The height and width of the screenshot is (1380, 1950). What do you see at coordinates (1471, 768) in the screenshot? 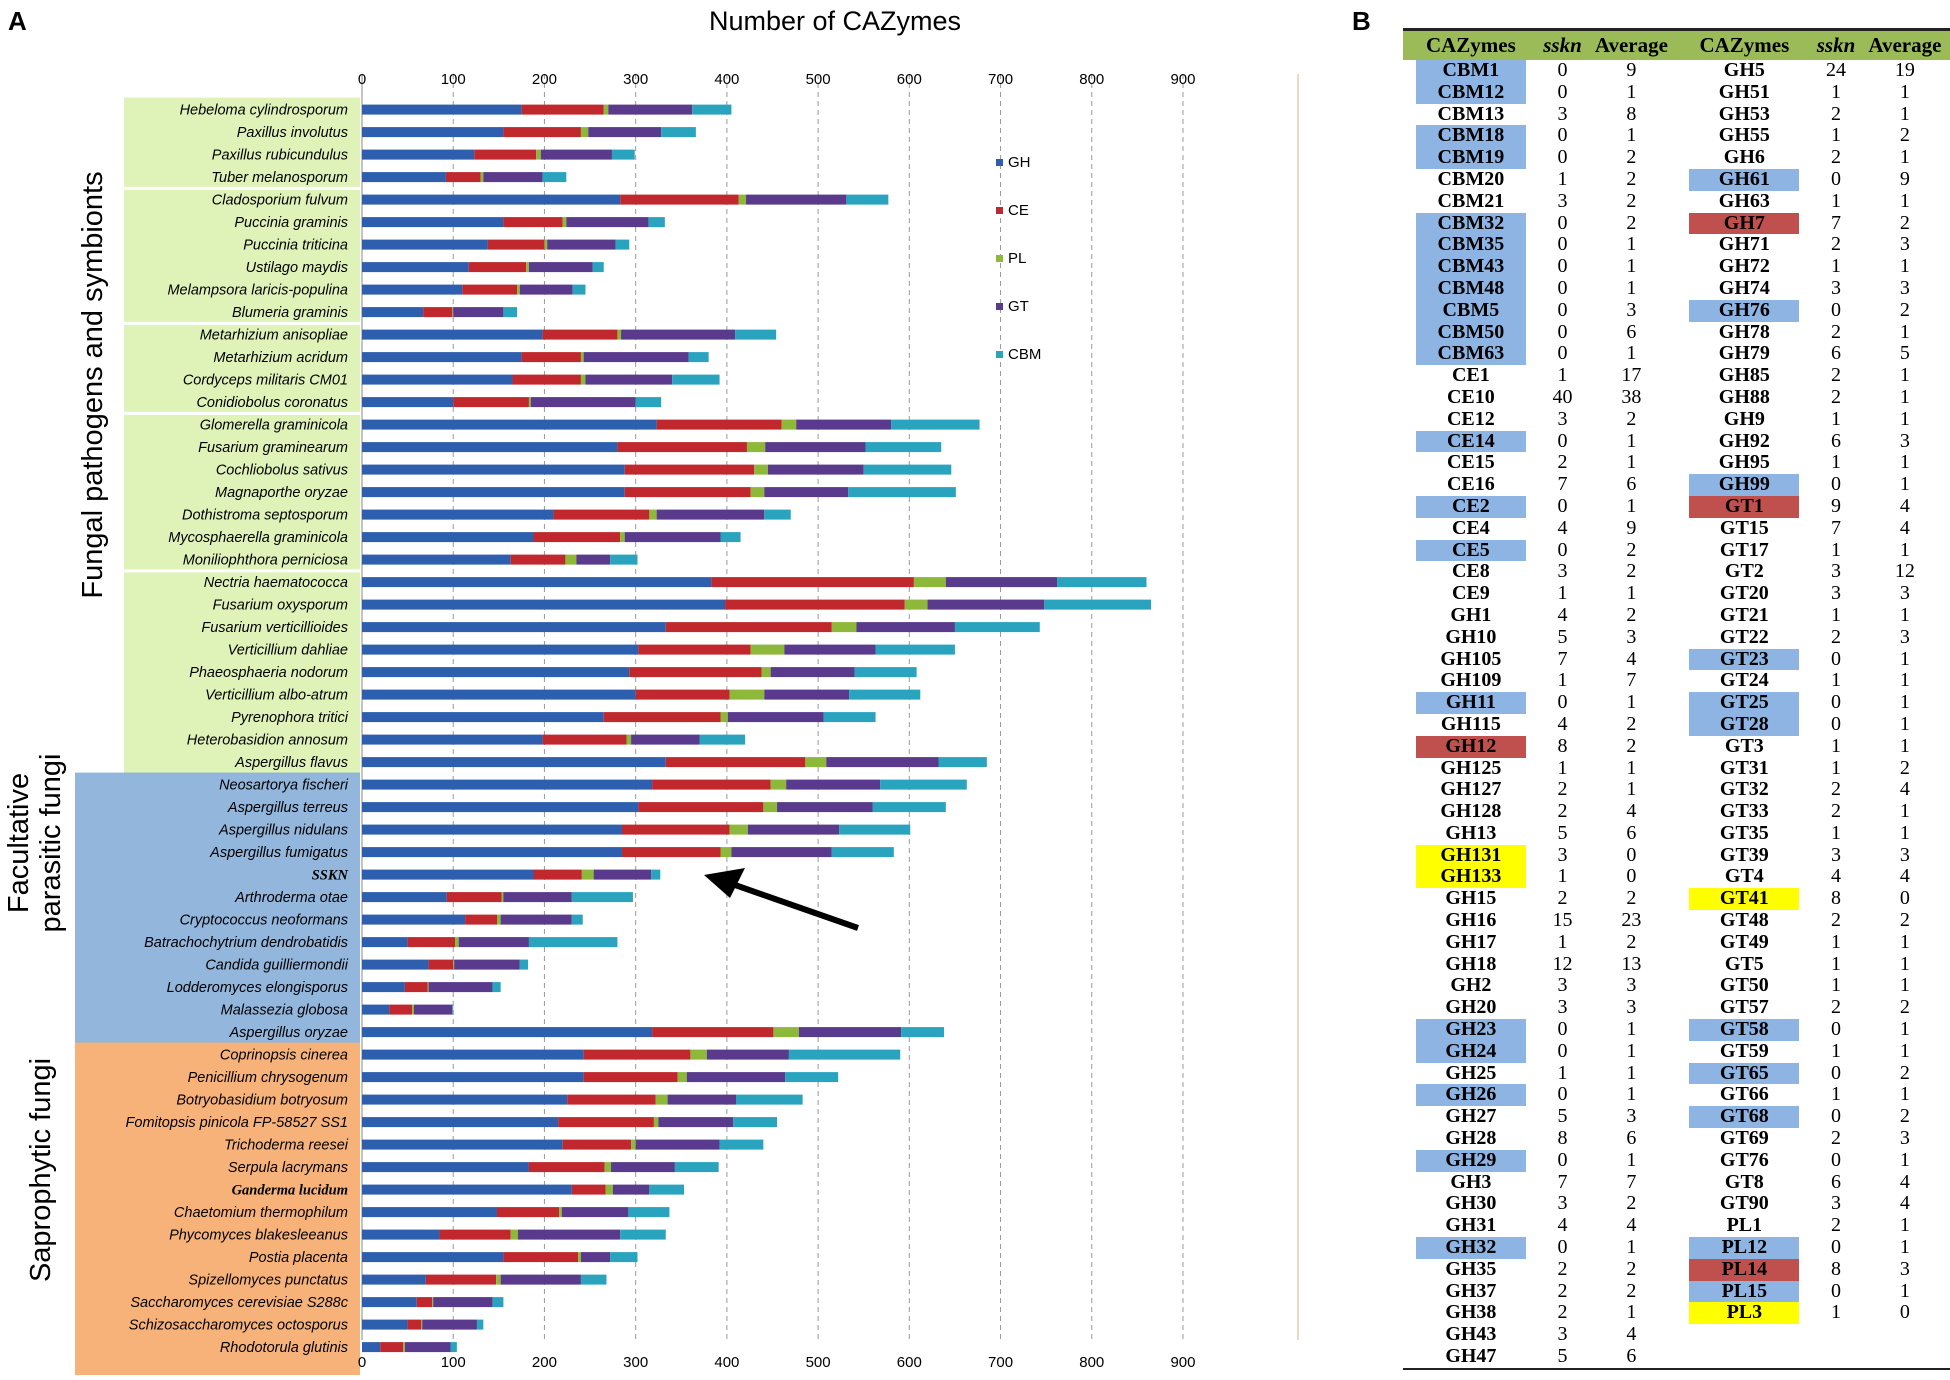
I see `cazyme-family-cell: GH125` at bounding box center [1471, 768].